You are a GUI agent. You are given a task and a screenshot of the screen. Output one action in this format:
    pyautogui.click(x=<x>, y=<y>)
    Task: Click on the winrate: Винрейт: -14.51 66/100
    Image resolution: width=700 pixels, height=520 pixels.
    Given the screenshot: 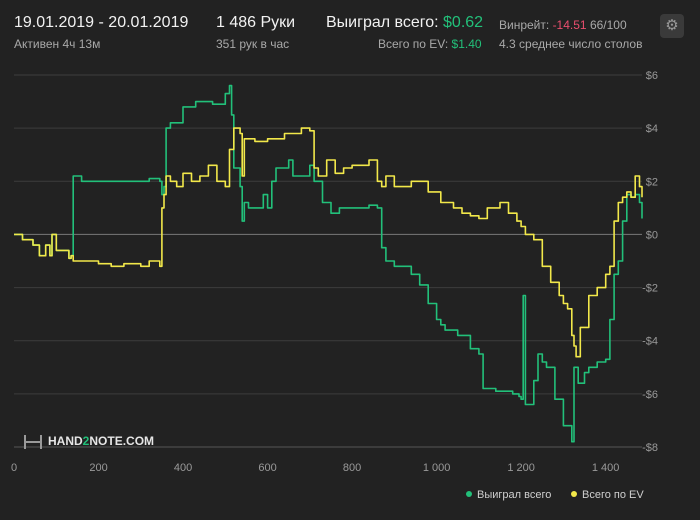 What is the action you would take?
    pyautogui.click(x=563, y=25)
    